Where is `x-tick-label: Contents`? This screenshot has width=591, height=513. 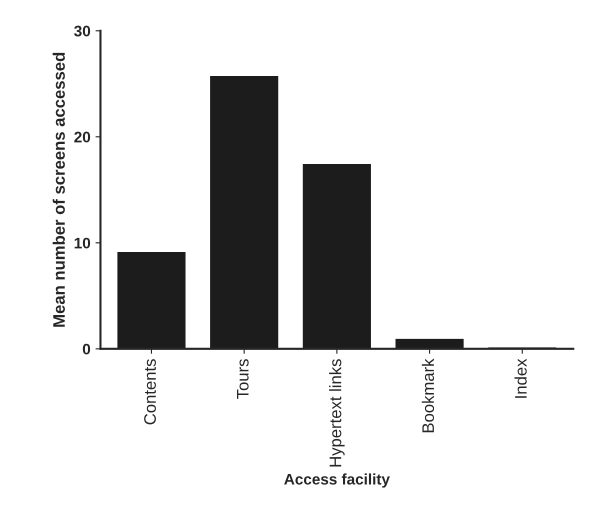 x-tick-label: Contents is located at coordinates (150, 391).